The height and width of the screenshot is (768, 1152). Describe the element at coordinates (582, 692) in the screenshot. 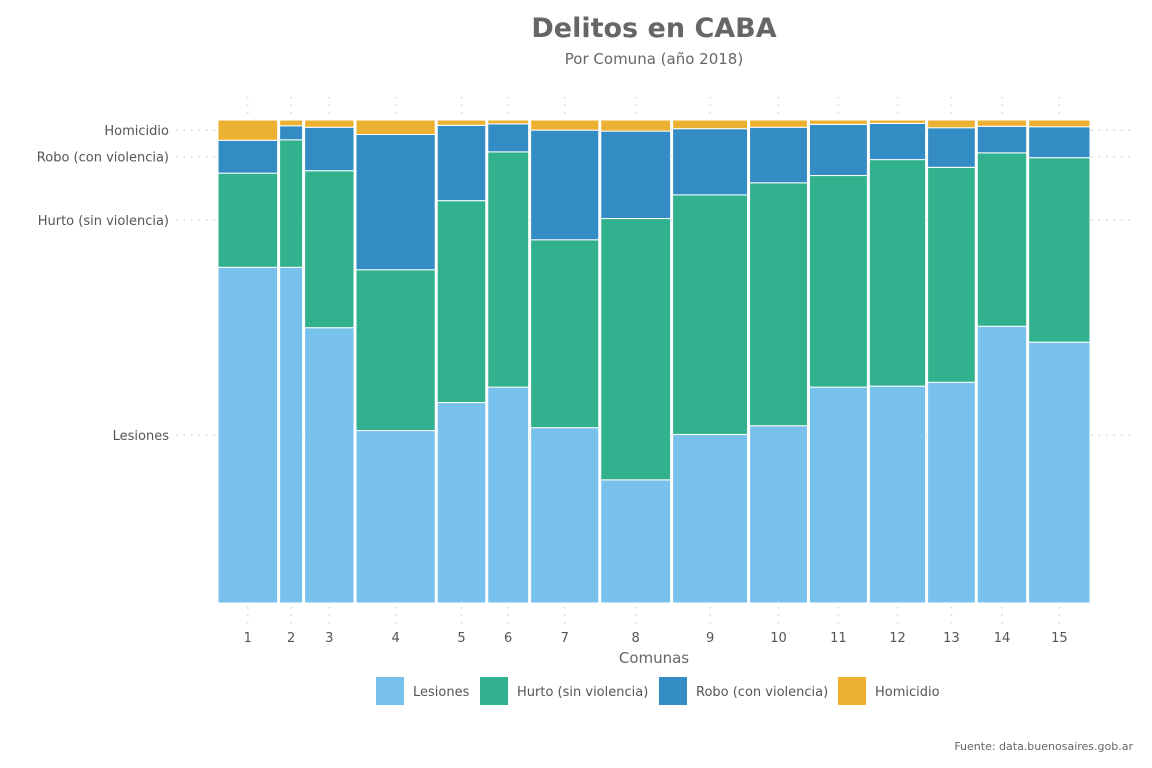

I see `legend-label: Hurto (sin violencia)` at that location.